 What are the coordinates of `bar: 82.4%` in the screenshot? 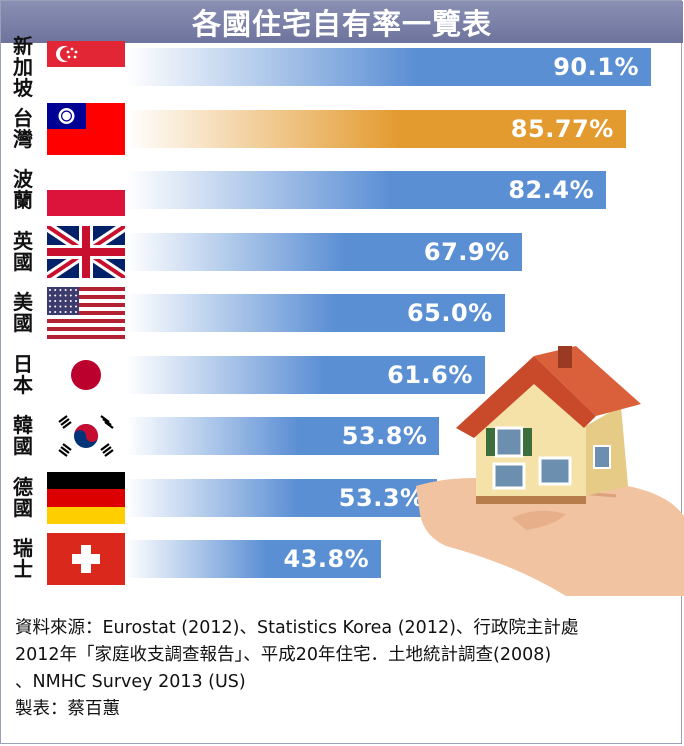 It's located at (366, 190).